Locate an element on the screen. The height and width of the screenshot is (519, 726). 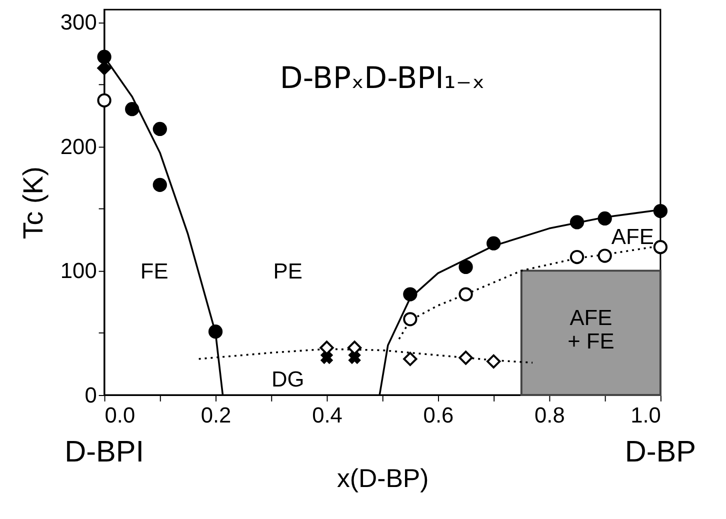
y-tick-label: 100 is located at coordinates (78, 271).